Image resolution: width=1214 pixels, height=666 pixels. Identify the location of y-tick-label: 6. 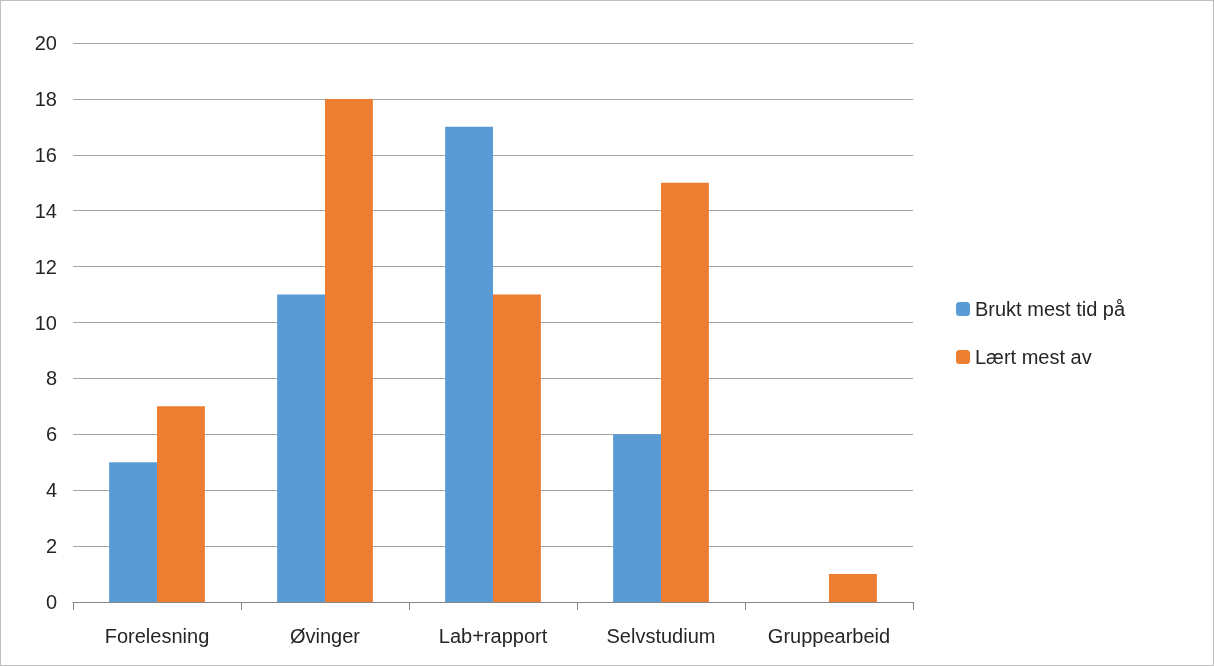
(51, 434).